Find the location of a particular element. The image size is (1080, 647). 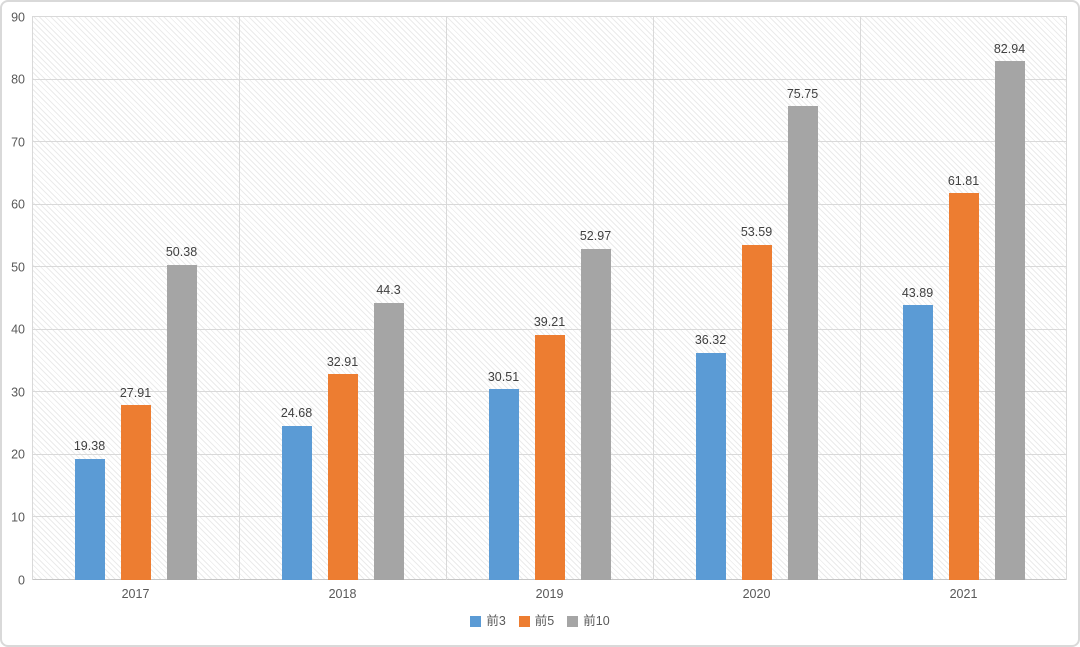

data-label: 53.59 is located at coordinates (756, 232).